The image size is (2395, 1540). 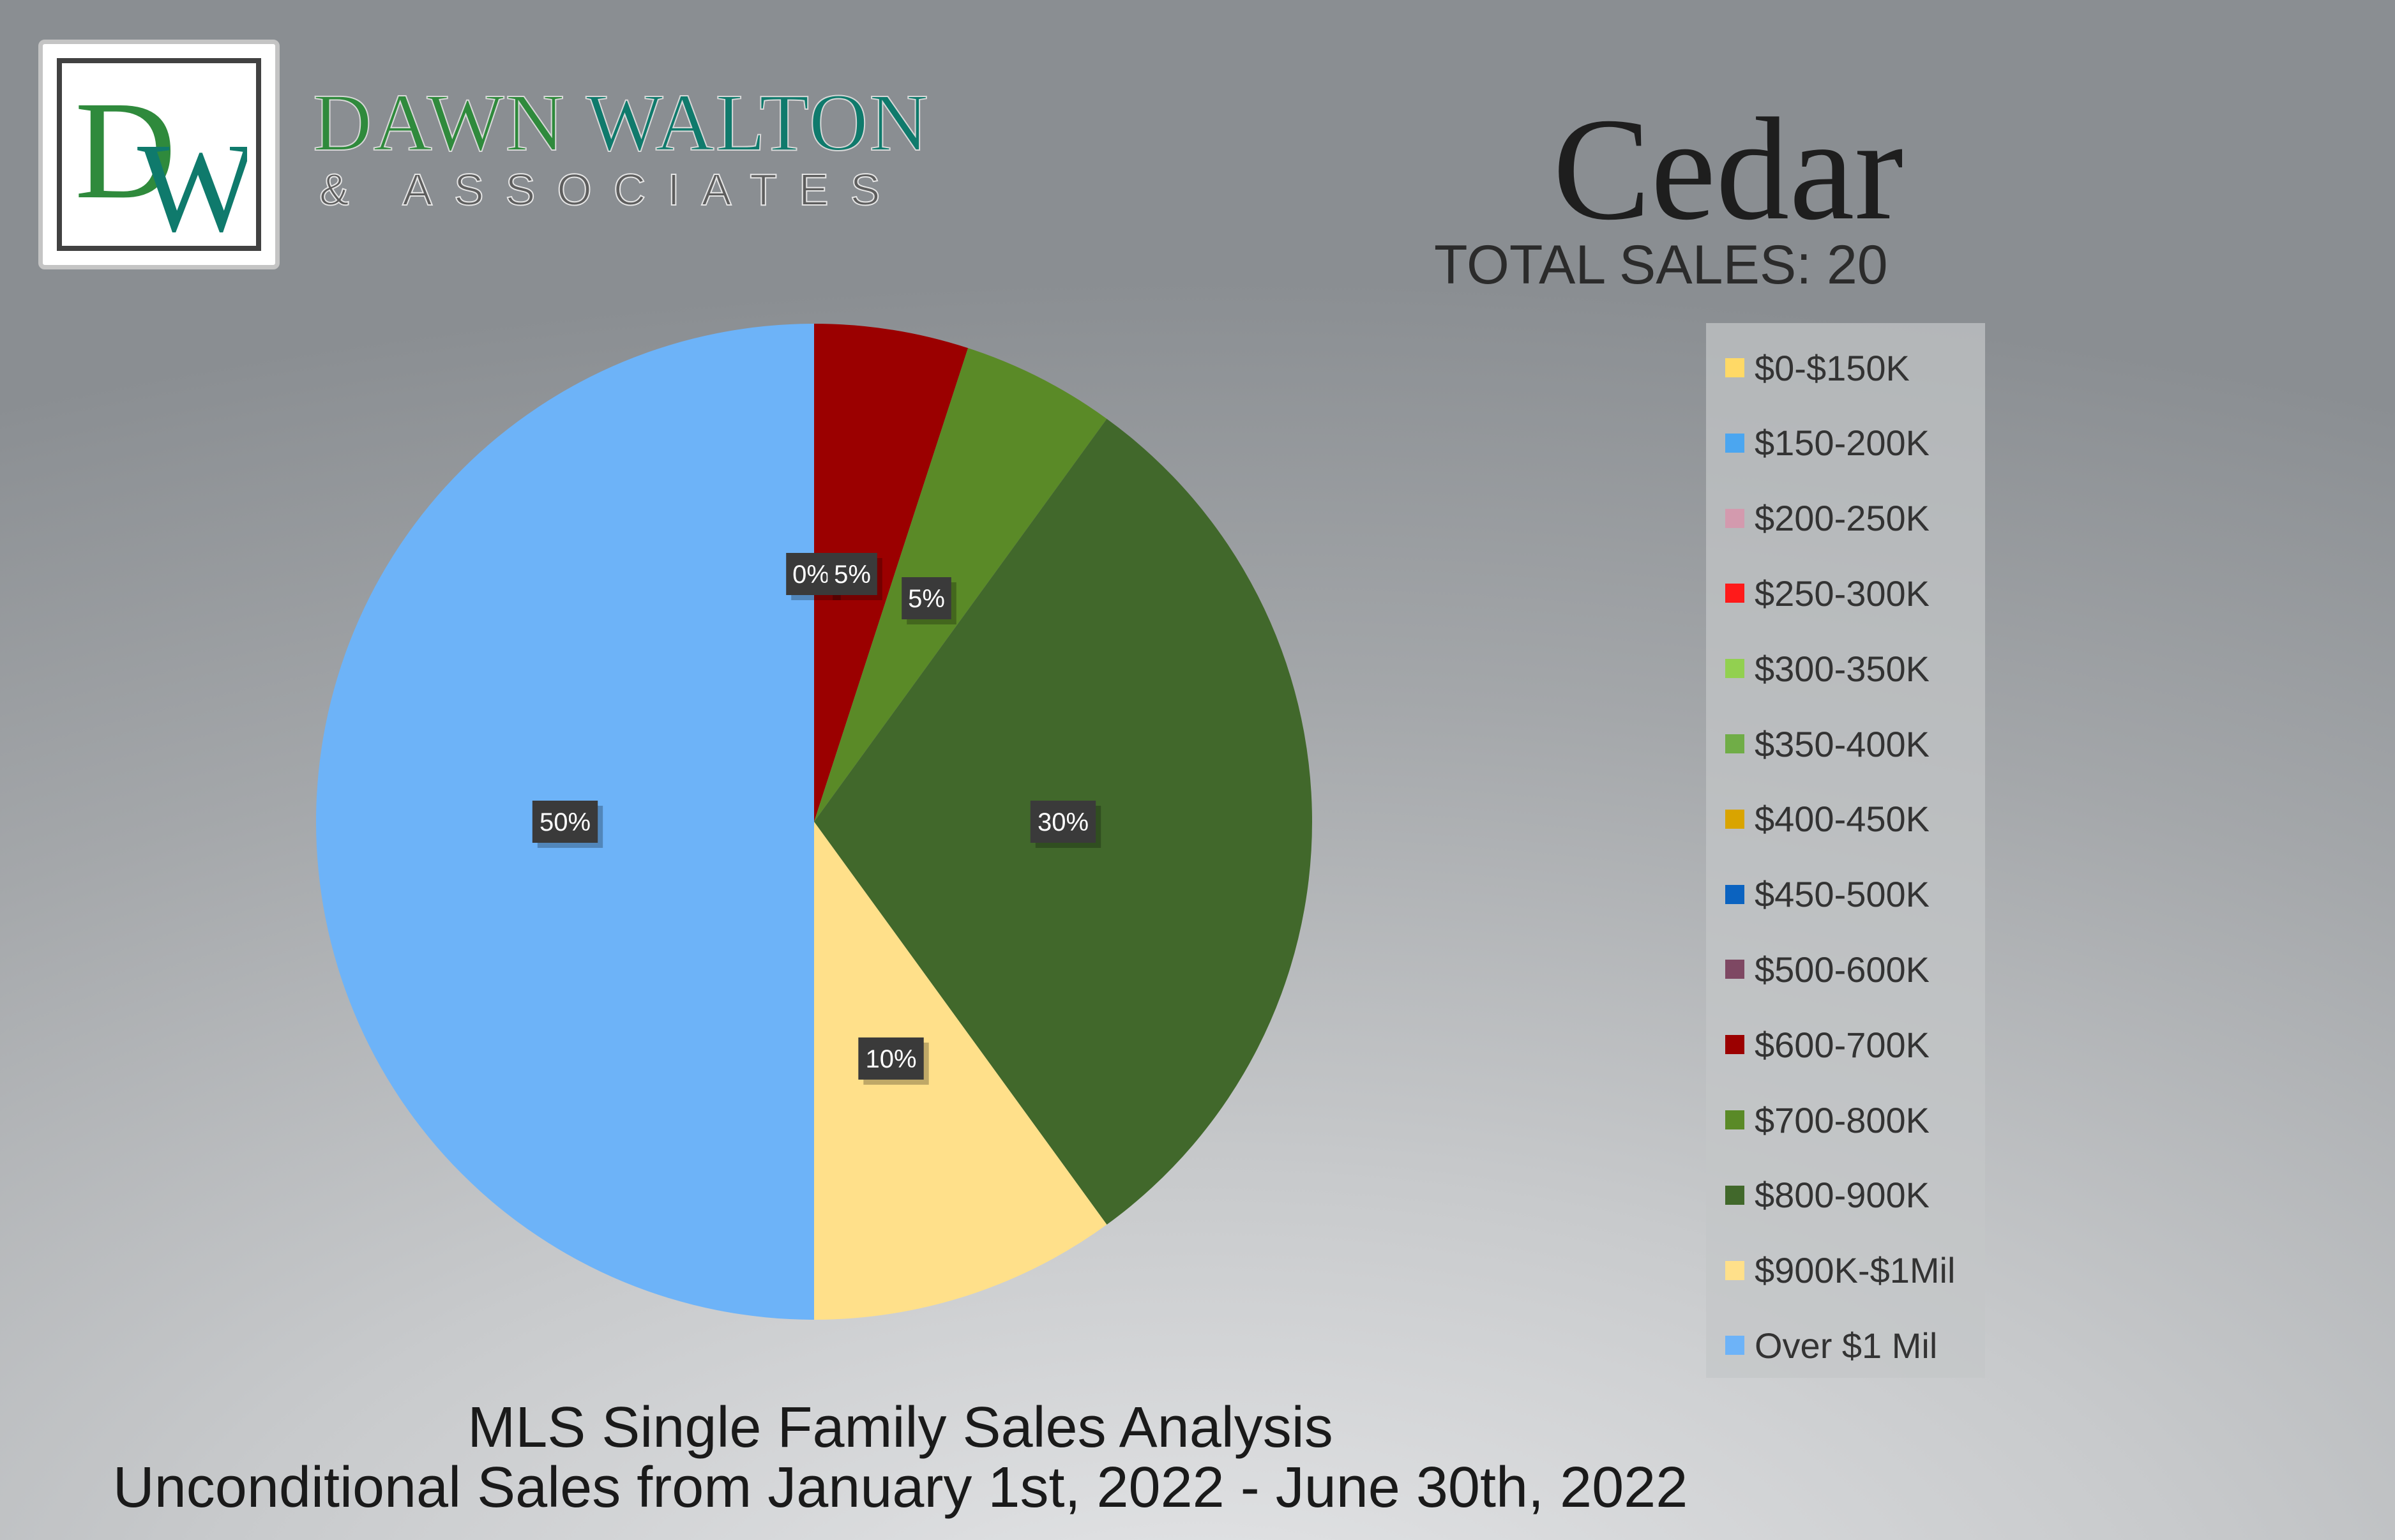 I want to click on total-sales: TOTAL SALES: 20, so click(x=1661, y=265).